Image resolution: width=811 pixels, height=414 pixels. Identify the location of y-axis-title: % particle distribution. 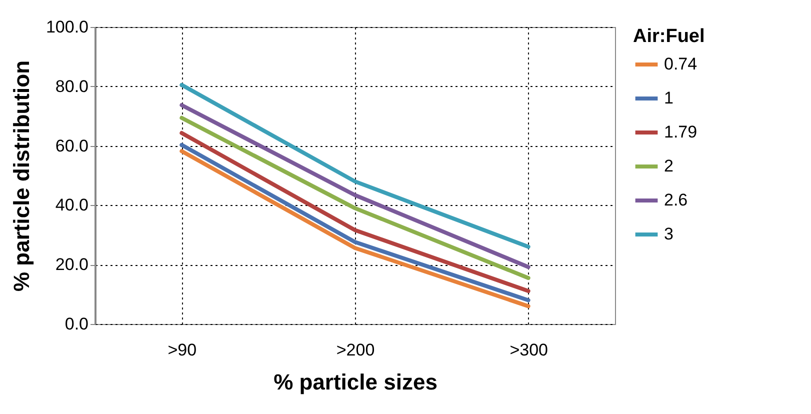
(21, 176).